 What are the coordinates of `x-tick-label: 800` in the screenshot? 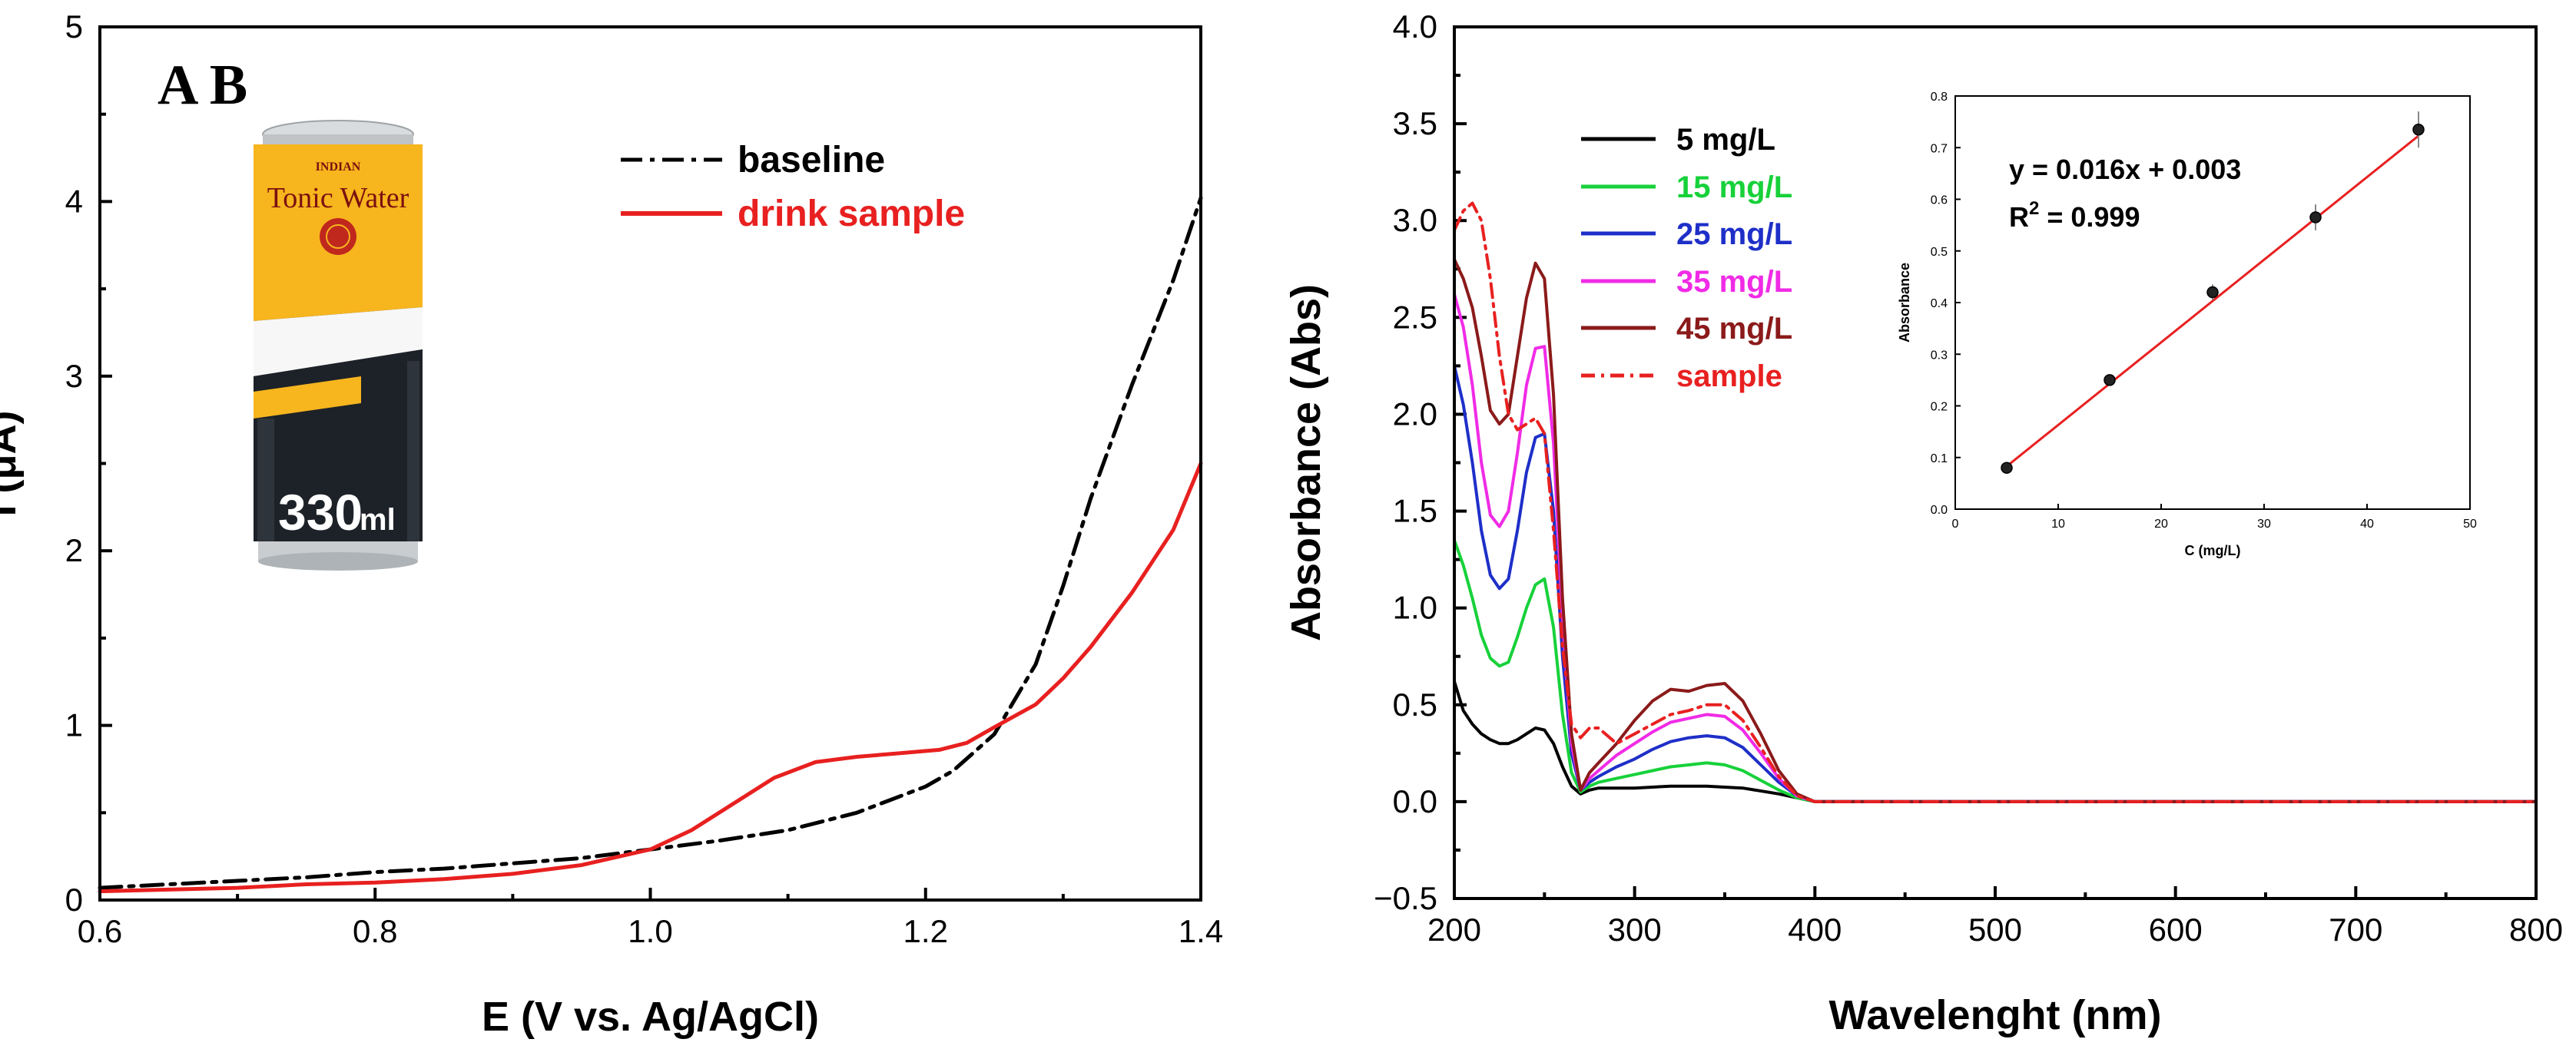 It's located at (2536, 930).